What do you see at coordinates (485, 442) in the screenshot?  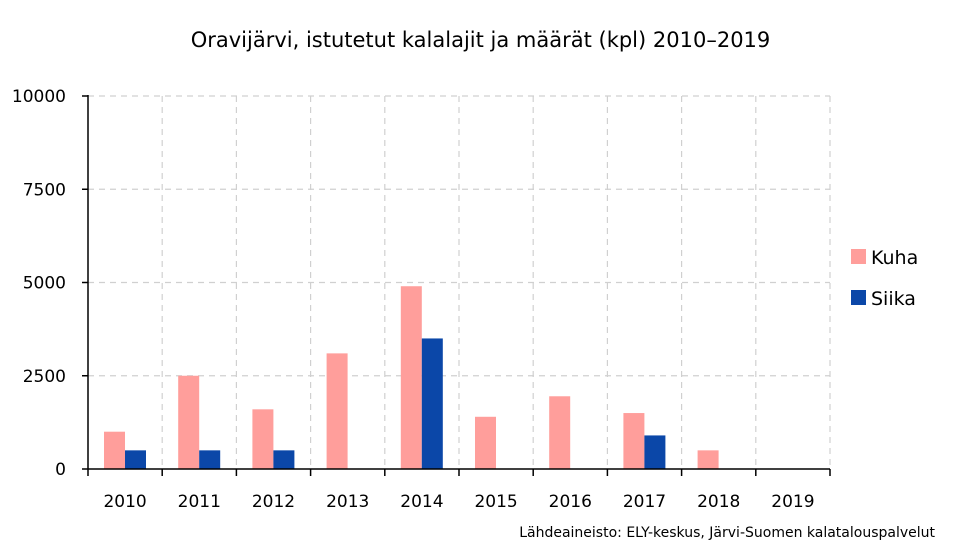 I see `bar-kuha-2015` at bounding box center [485, 442].